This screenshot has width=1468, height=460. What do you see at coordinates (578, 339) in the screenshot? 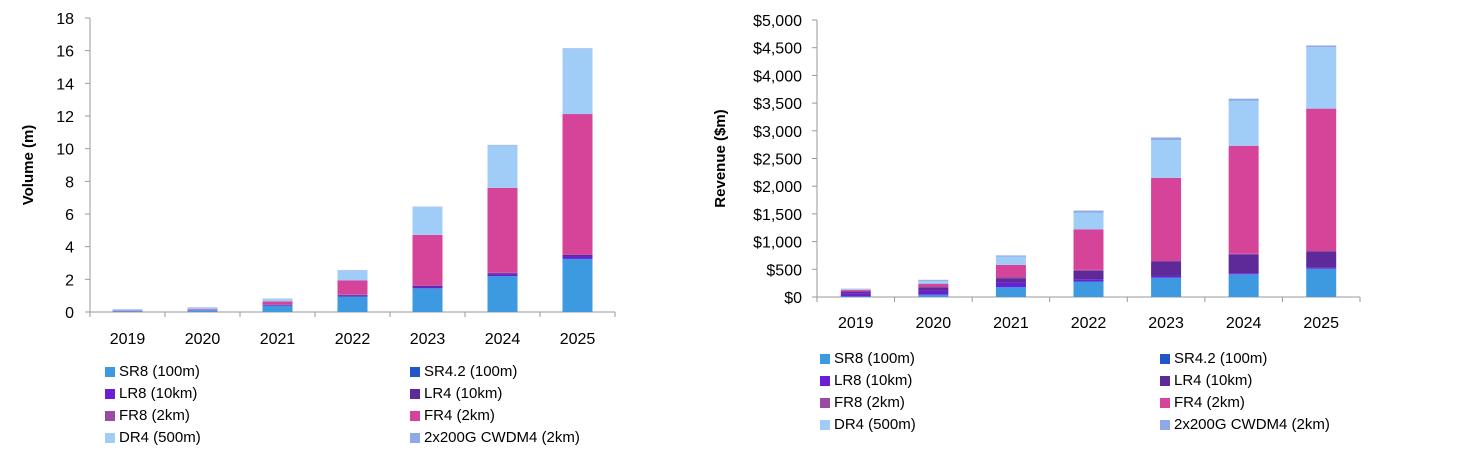
I see `volume-x-tick-label: 2025` at bounding box center [578, 339].